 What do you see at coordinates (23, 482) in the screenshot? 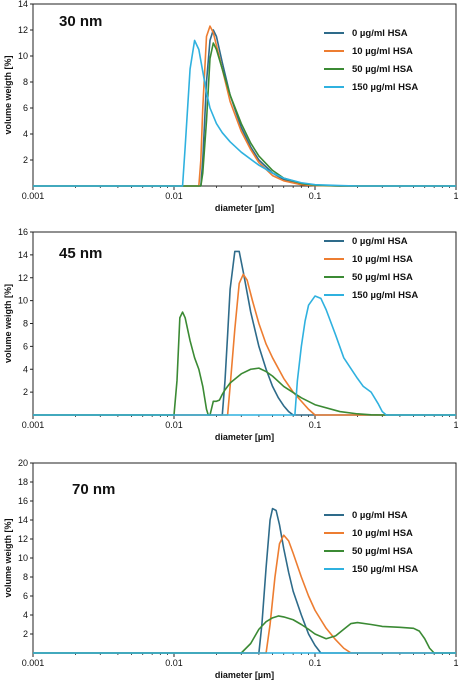
I see `y-tick-label: 18` at bounding box center [23, 482].